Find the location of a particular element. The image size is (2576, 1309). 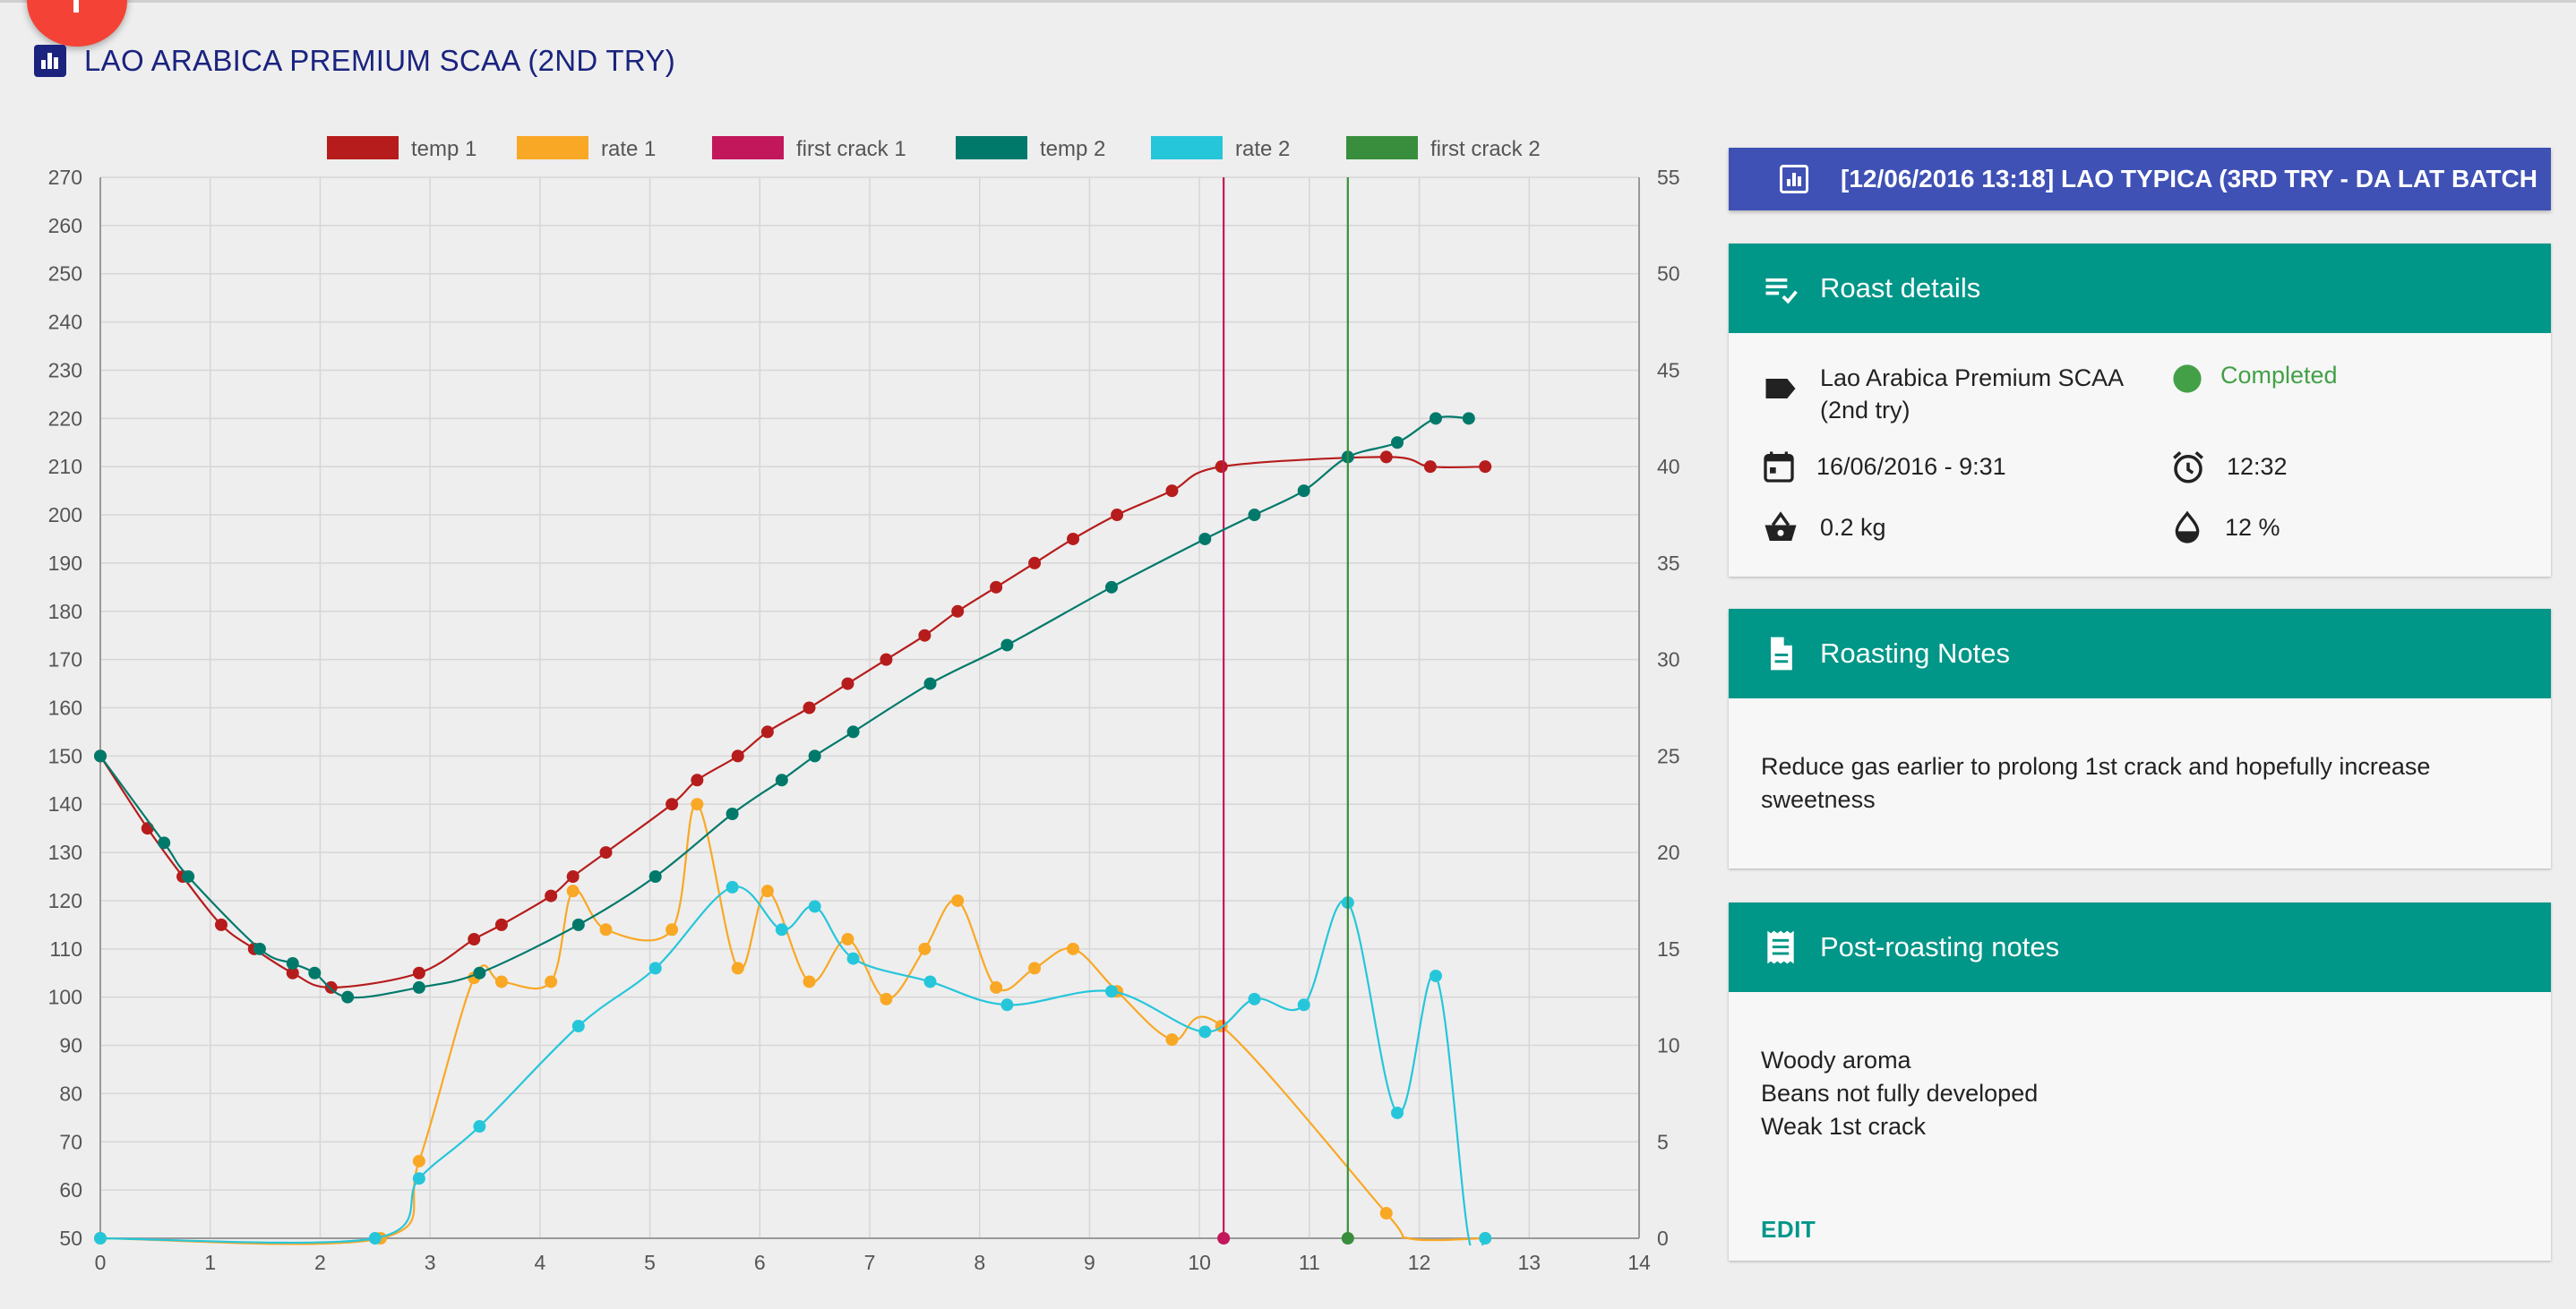

y-left-tick-label: 160 is located at coordinates (65, 708).